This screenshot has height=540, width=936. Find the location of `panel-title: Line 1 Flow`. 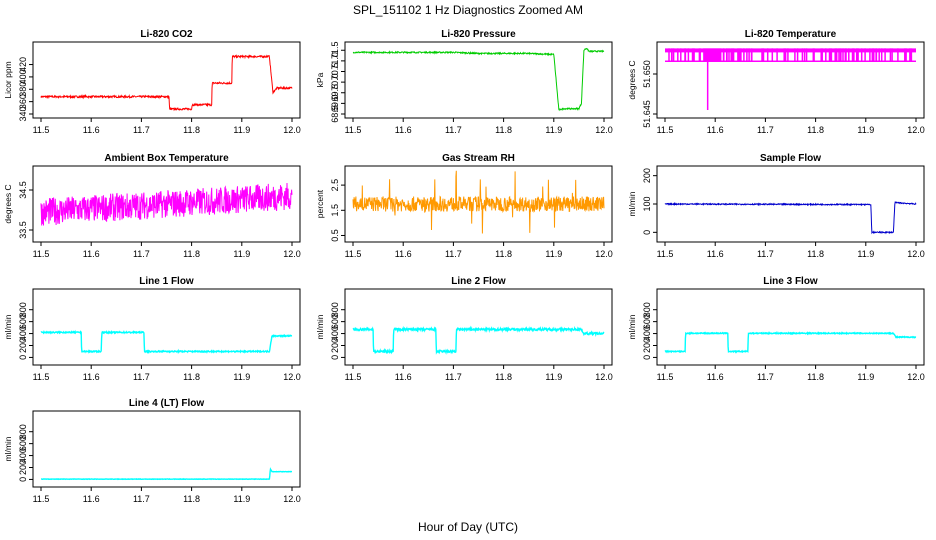

panel-title: Line 1 Flow is located at coordinates (166, 281).